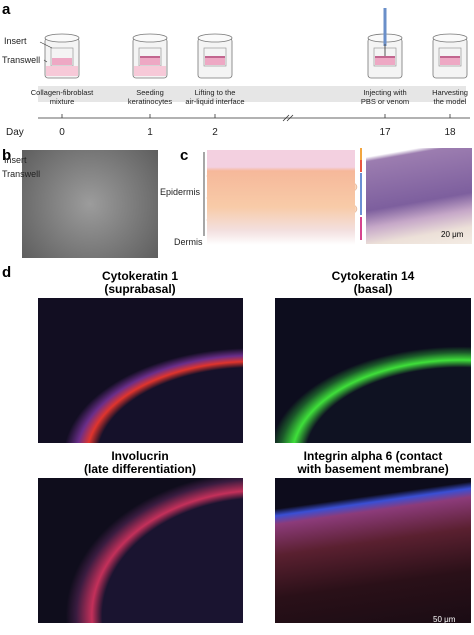 The height and width of the screenshot is (635, 474). Describe the element at coordinates (373, 456) in the screenshot. I see `image-title: Integrin alpha 6 (contact` at that location.